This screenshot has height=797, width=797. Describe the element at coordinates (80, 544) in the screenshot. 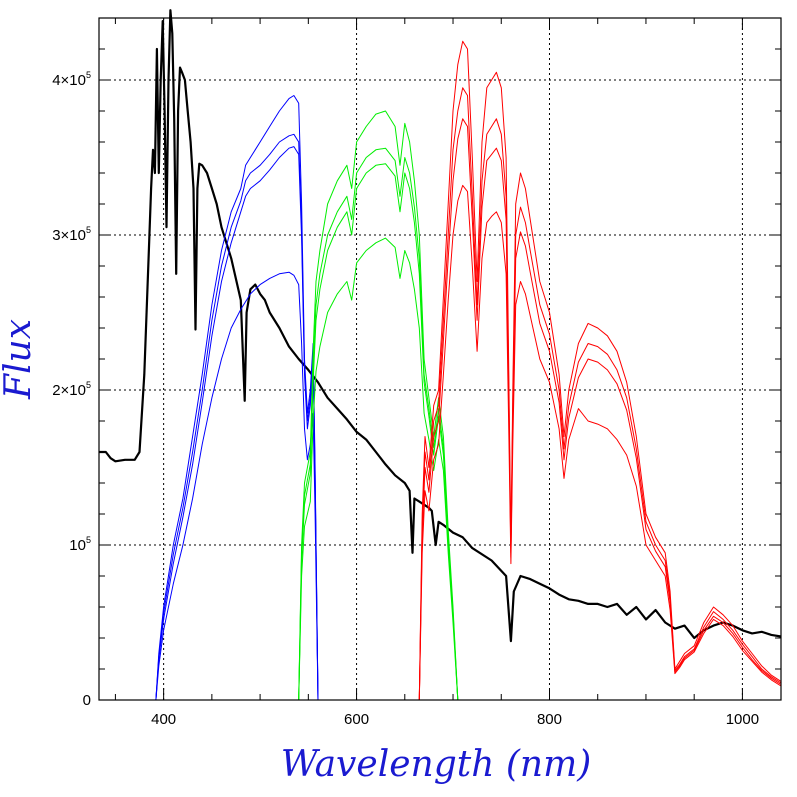

I see `y-tick-label-1: 105` at that location.